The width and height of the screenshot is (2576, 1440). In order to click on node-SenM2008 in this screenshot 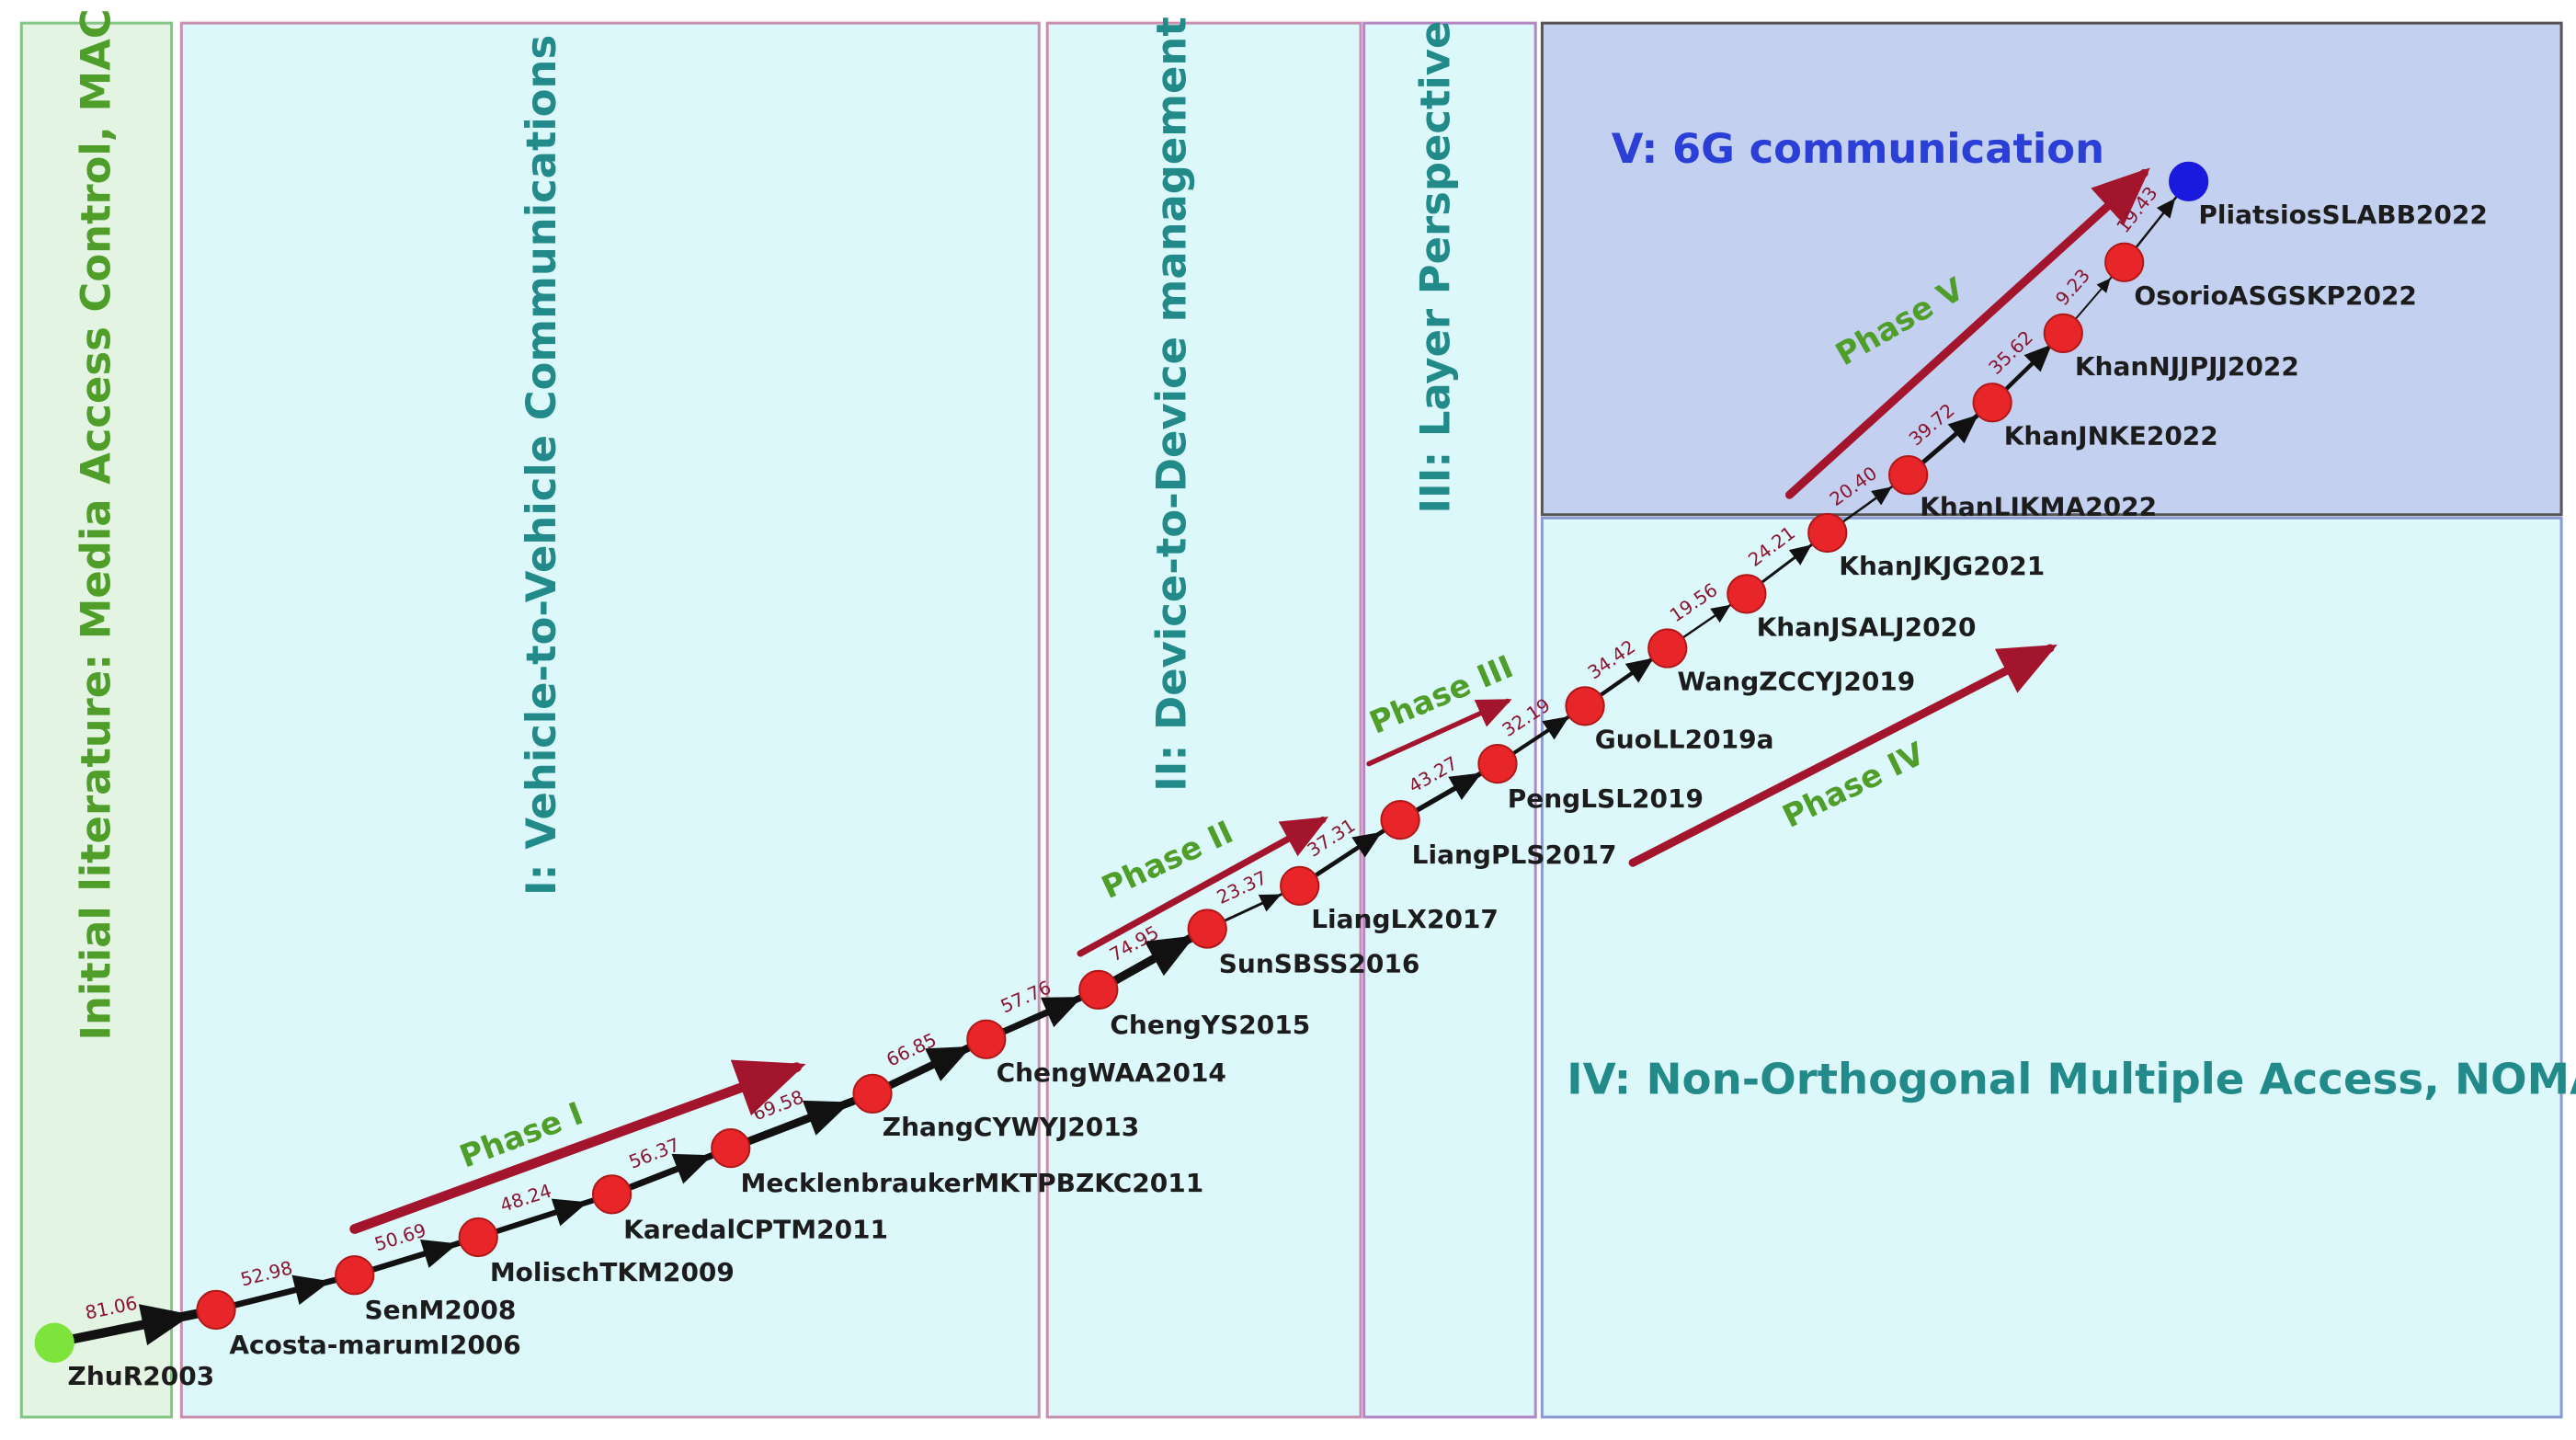, I will do `click(355, 1275)`.